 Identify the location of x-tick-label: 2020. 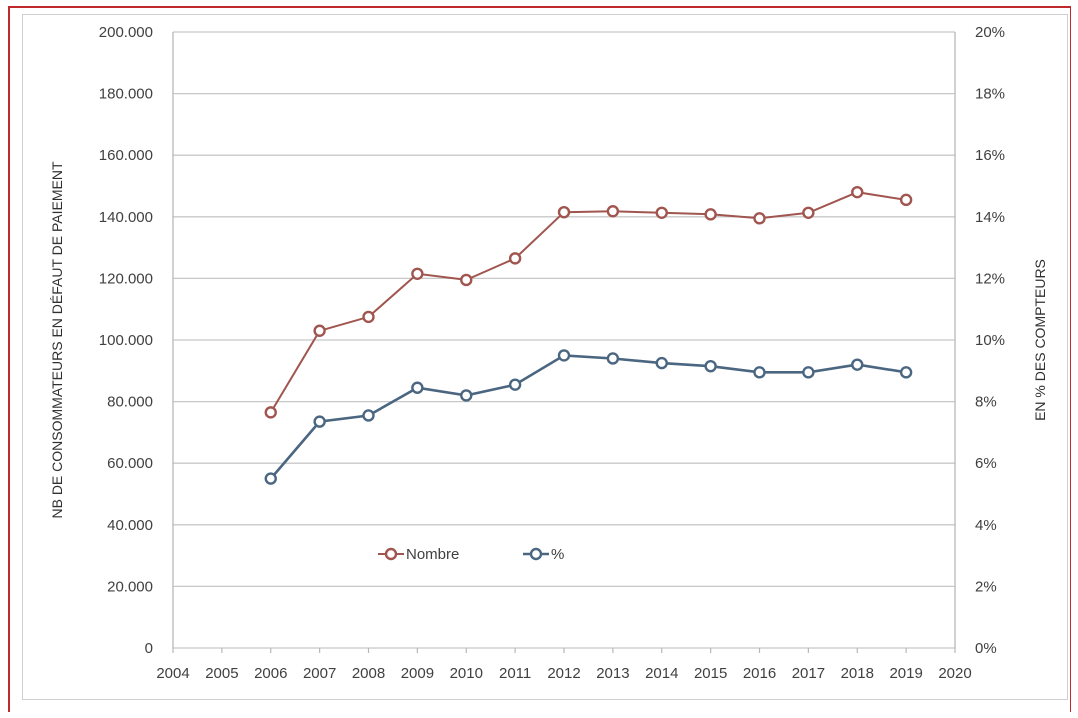
(954, 673).